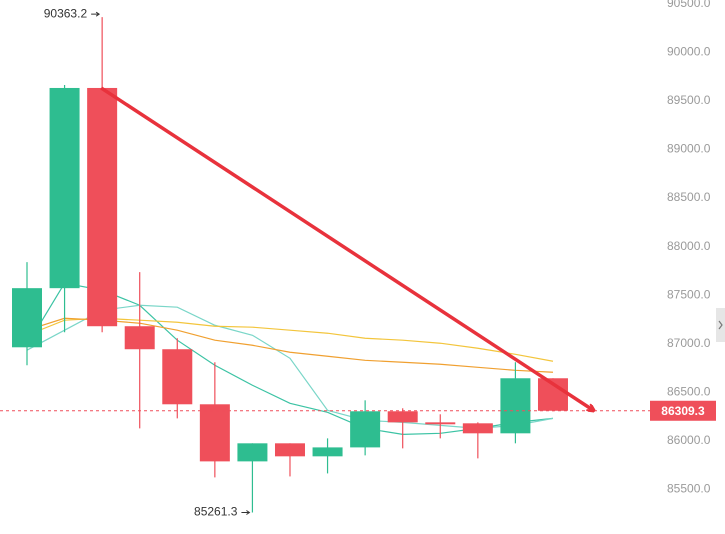 Image resolution: width=725 pixels, height=534 pixels. I want to click on high-arrow, so click(96, 14).